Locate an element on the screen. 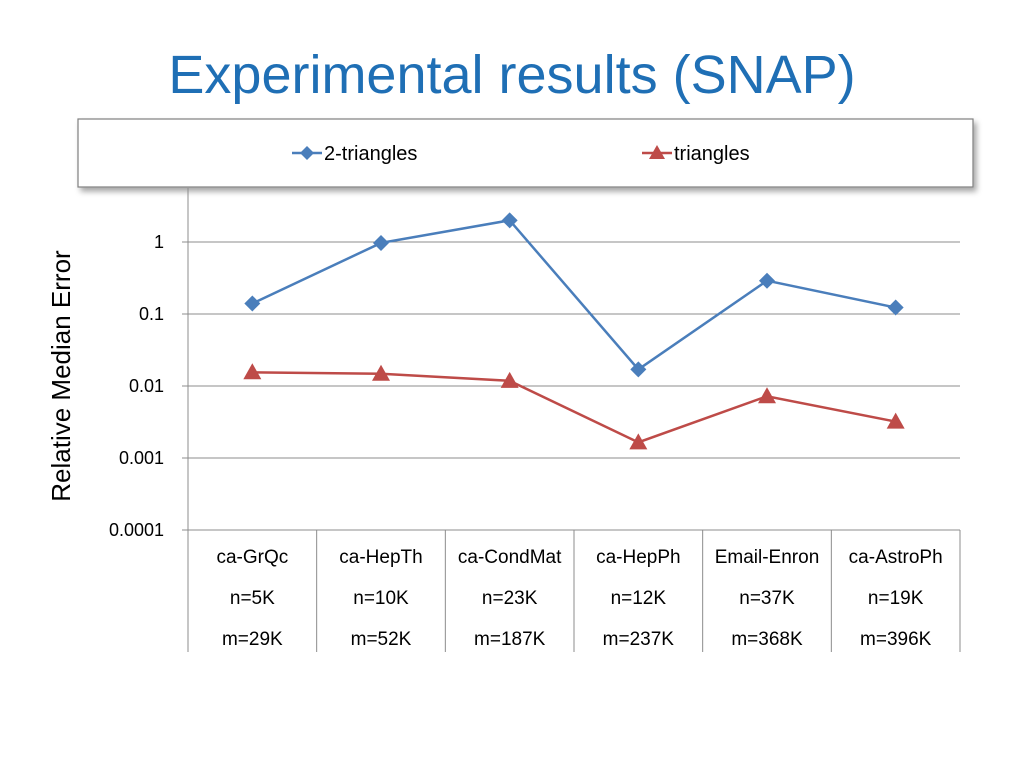 Image resolution: width=1024 pixels, height=768 pixels. legend-label-1: triangles is located at coordinates (712, 154).